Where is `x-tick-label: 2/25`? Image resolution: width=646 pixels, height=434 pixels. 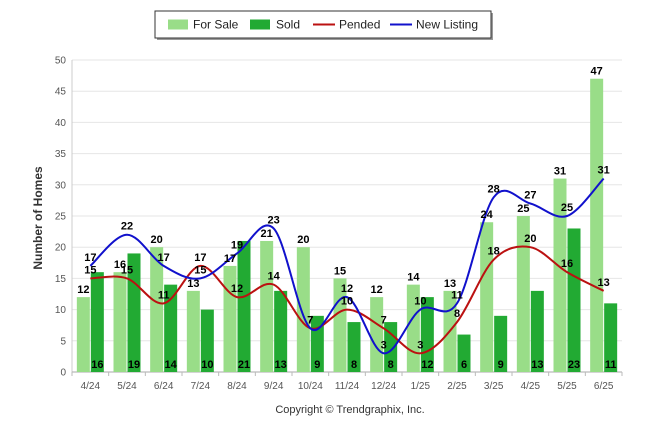
x-tick-label: 2/25 is located at coordinates (457, 386).